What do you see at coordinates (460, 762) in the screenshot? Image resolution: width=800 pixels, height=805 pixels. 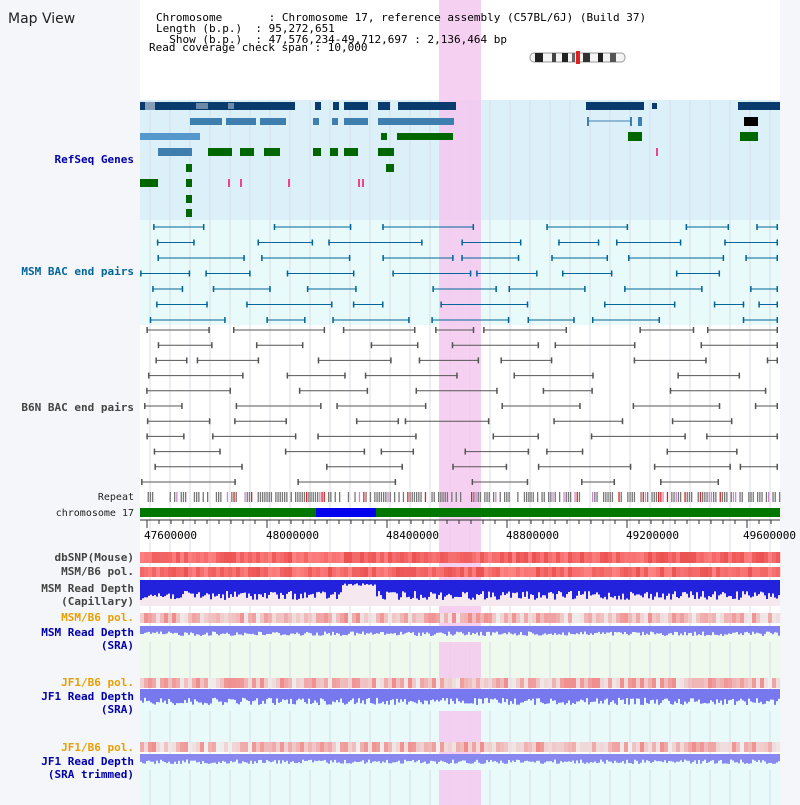 I see `jf1-read-depth-trimmed-track` at bounding box center [460, 762].